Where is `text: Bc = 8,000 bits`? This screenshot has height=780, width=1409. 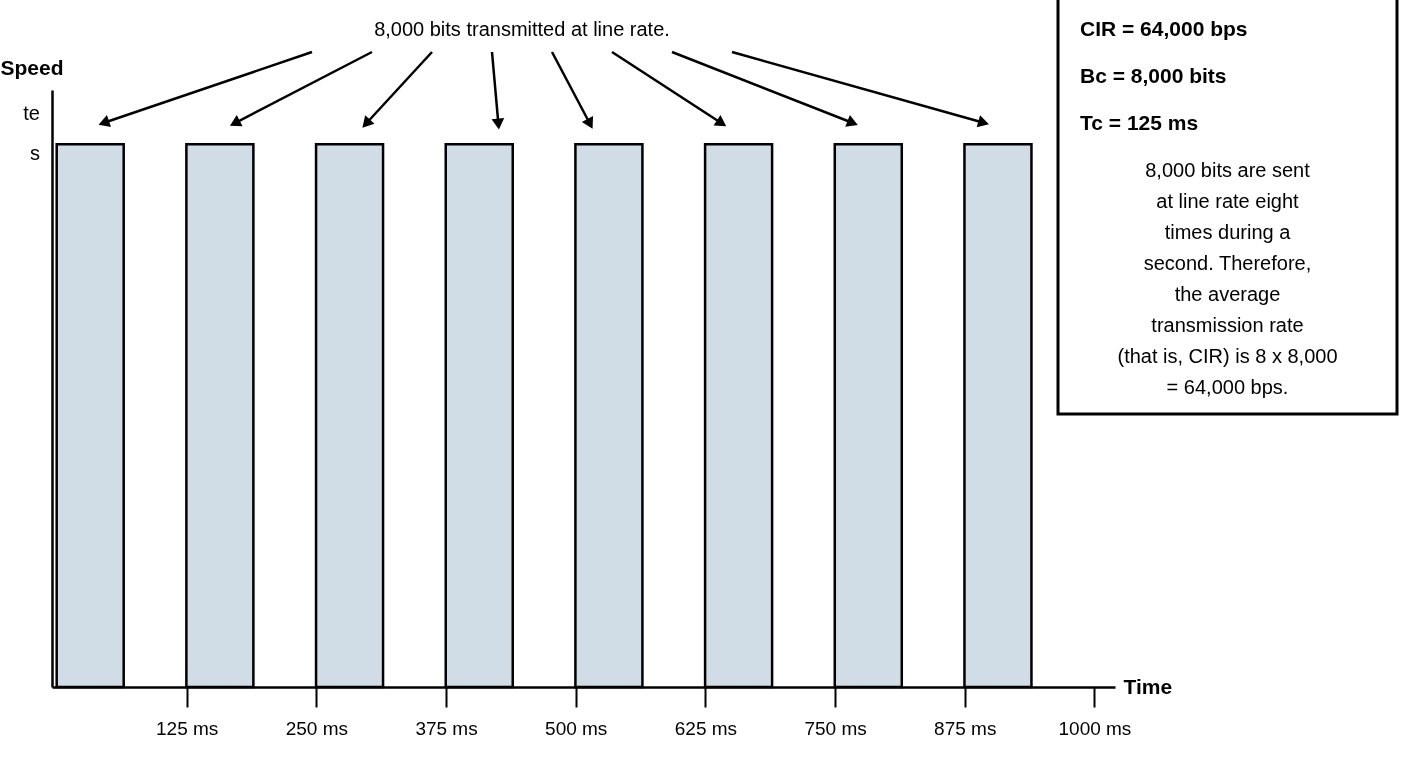 text: Bc = 8,000 bits is located at coordinates (1153, 75).